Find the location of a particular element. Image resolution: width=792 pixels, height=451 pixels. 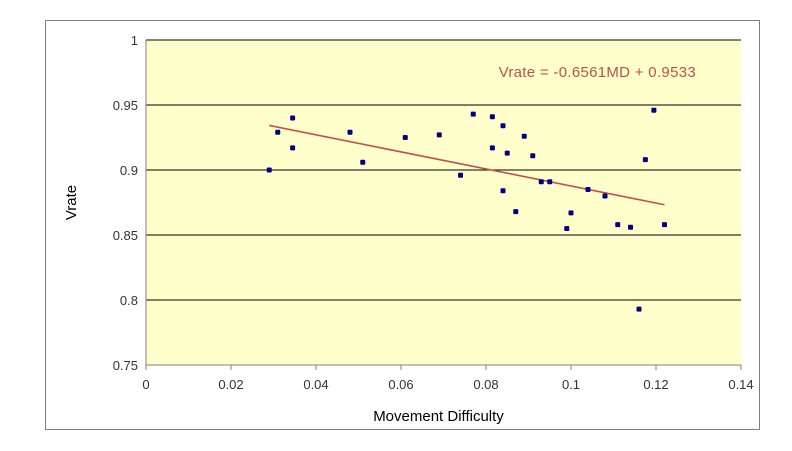

trendline-equation: Vrate = -0.6561MD + 0.9533 is located at coordinates (597, 72).